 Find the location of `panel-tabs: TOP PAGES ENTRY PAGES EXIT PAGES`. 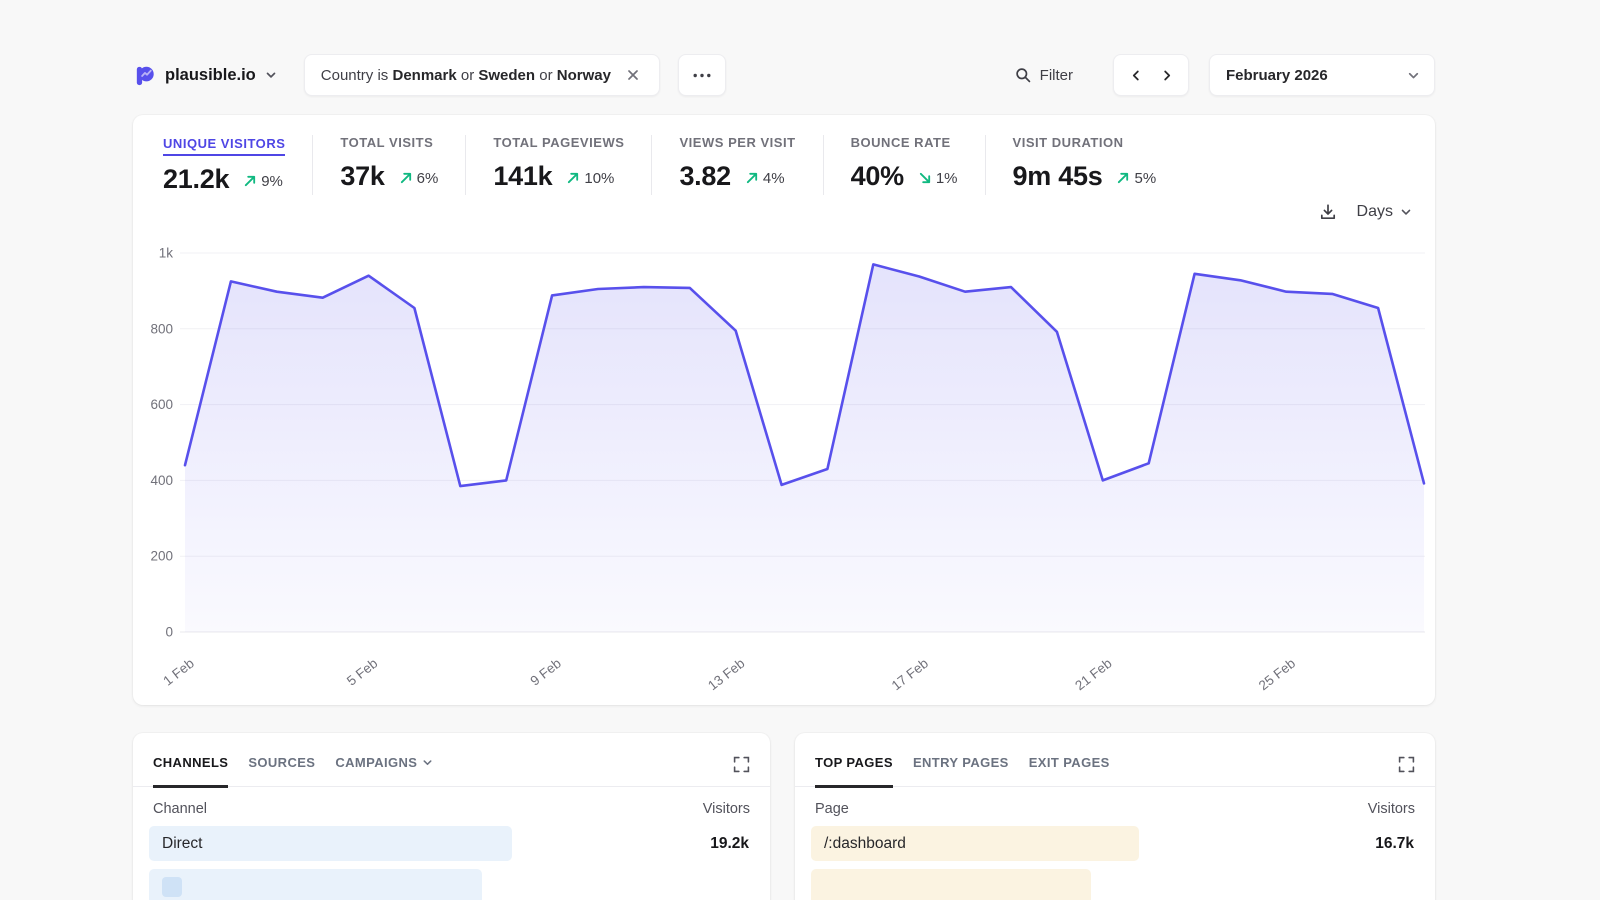

panel-tabs: TOP PAGES ENTRY PAGES EXIT PAGES is located at coordinates (1115, 760).